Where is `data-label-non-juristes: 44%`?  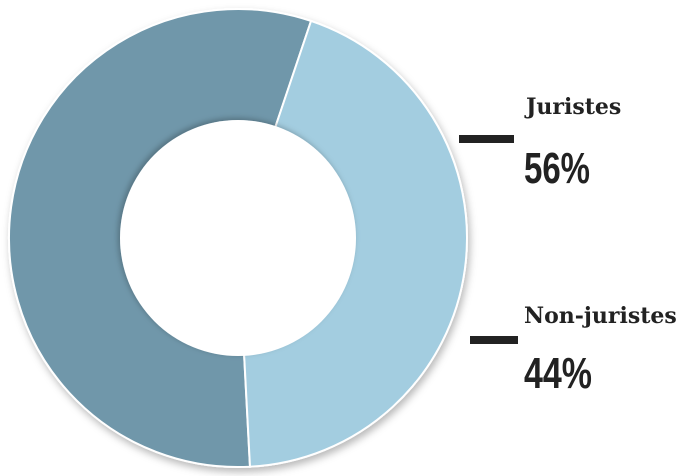 data-label-non-juristes: 44% is located at coordinates (558, 373).